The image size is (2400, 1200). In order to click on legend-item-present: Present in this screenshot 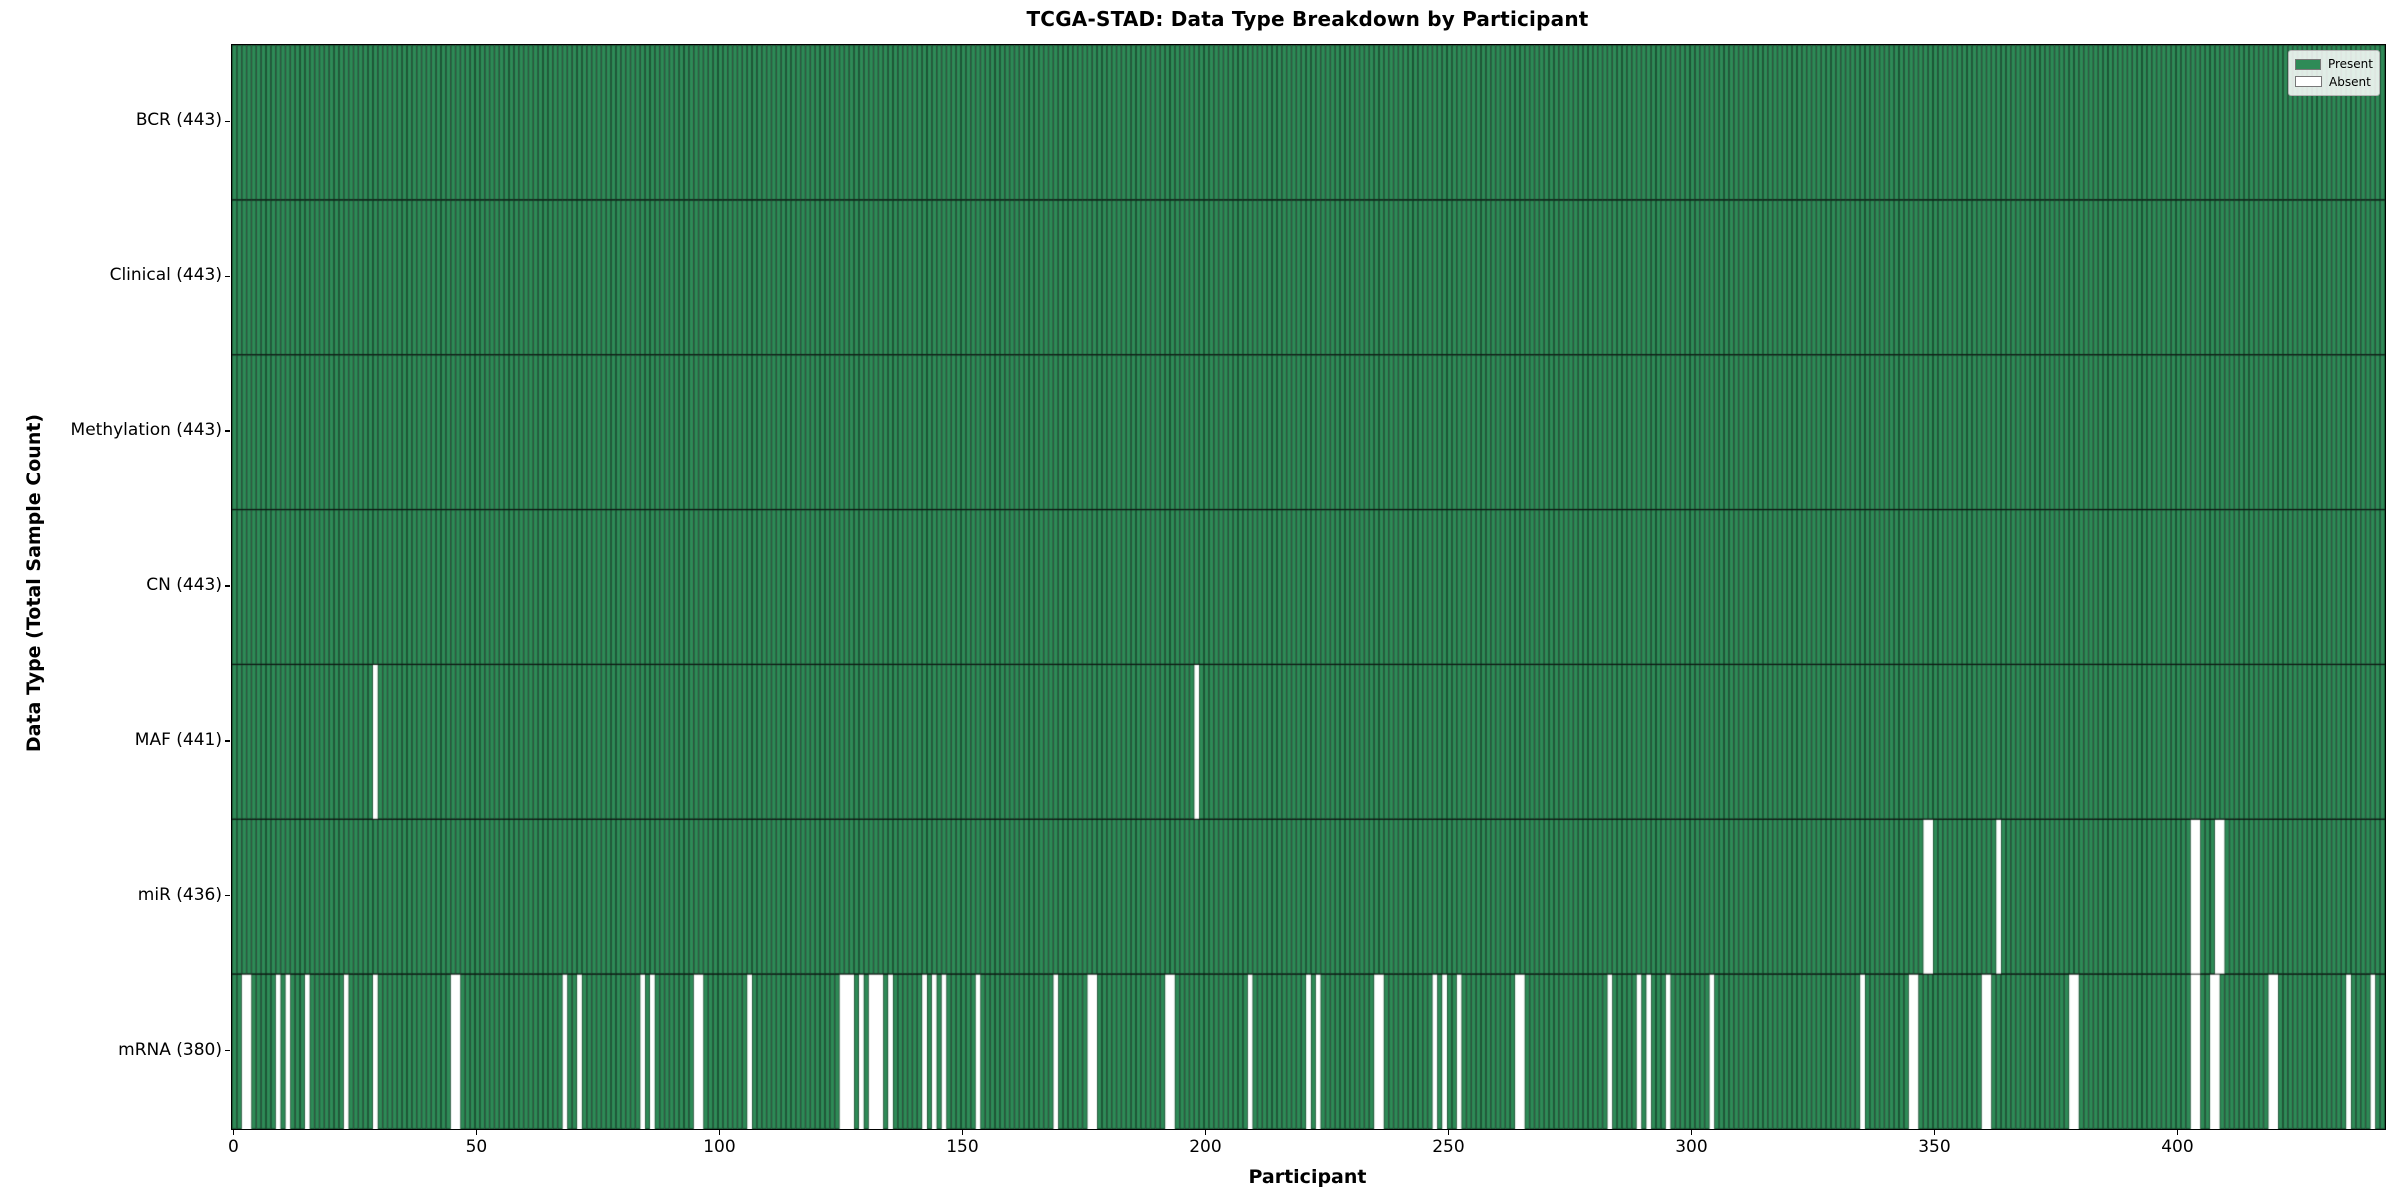, I will do `click(2334, 64)`.